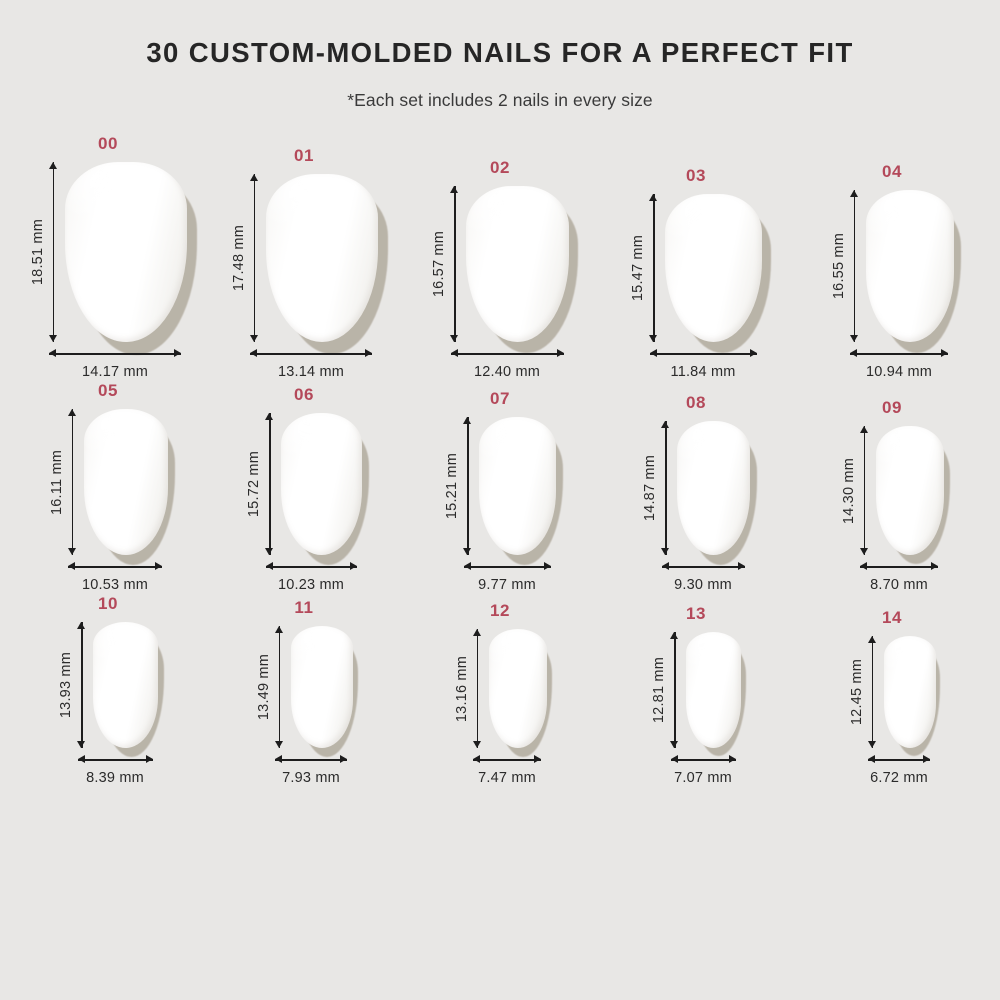 The height and width of the screenshot is (1000, 1000). What do you see at coordinates (458, 486) in the screenshot?
I see `height-dimension: 15.21 mm` at bounding box center [458, 486].